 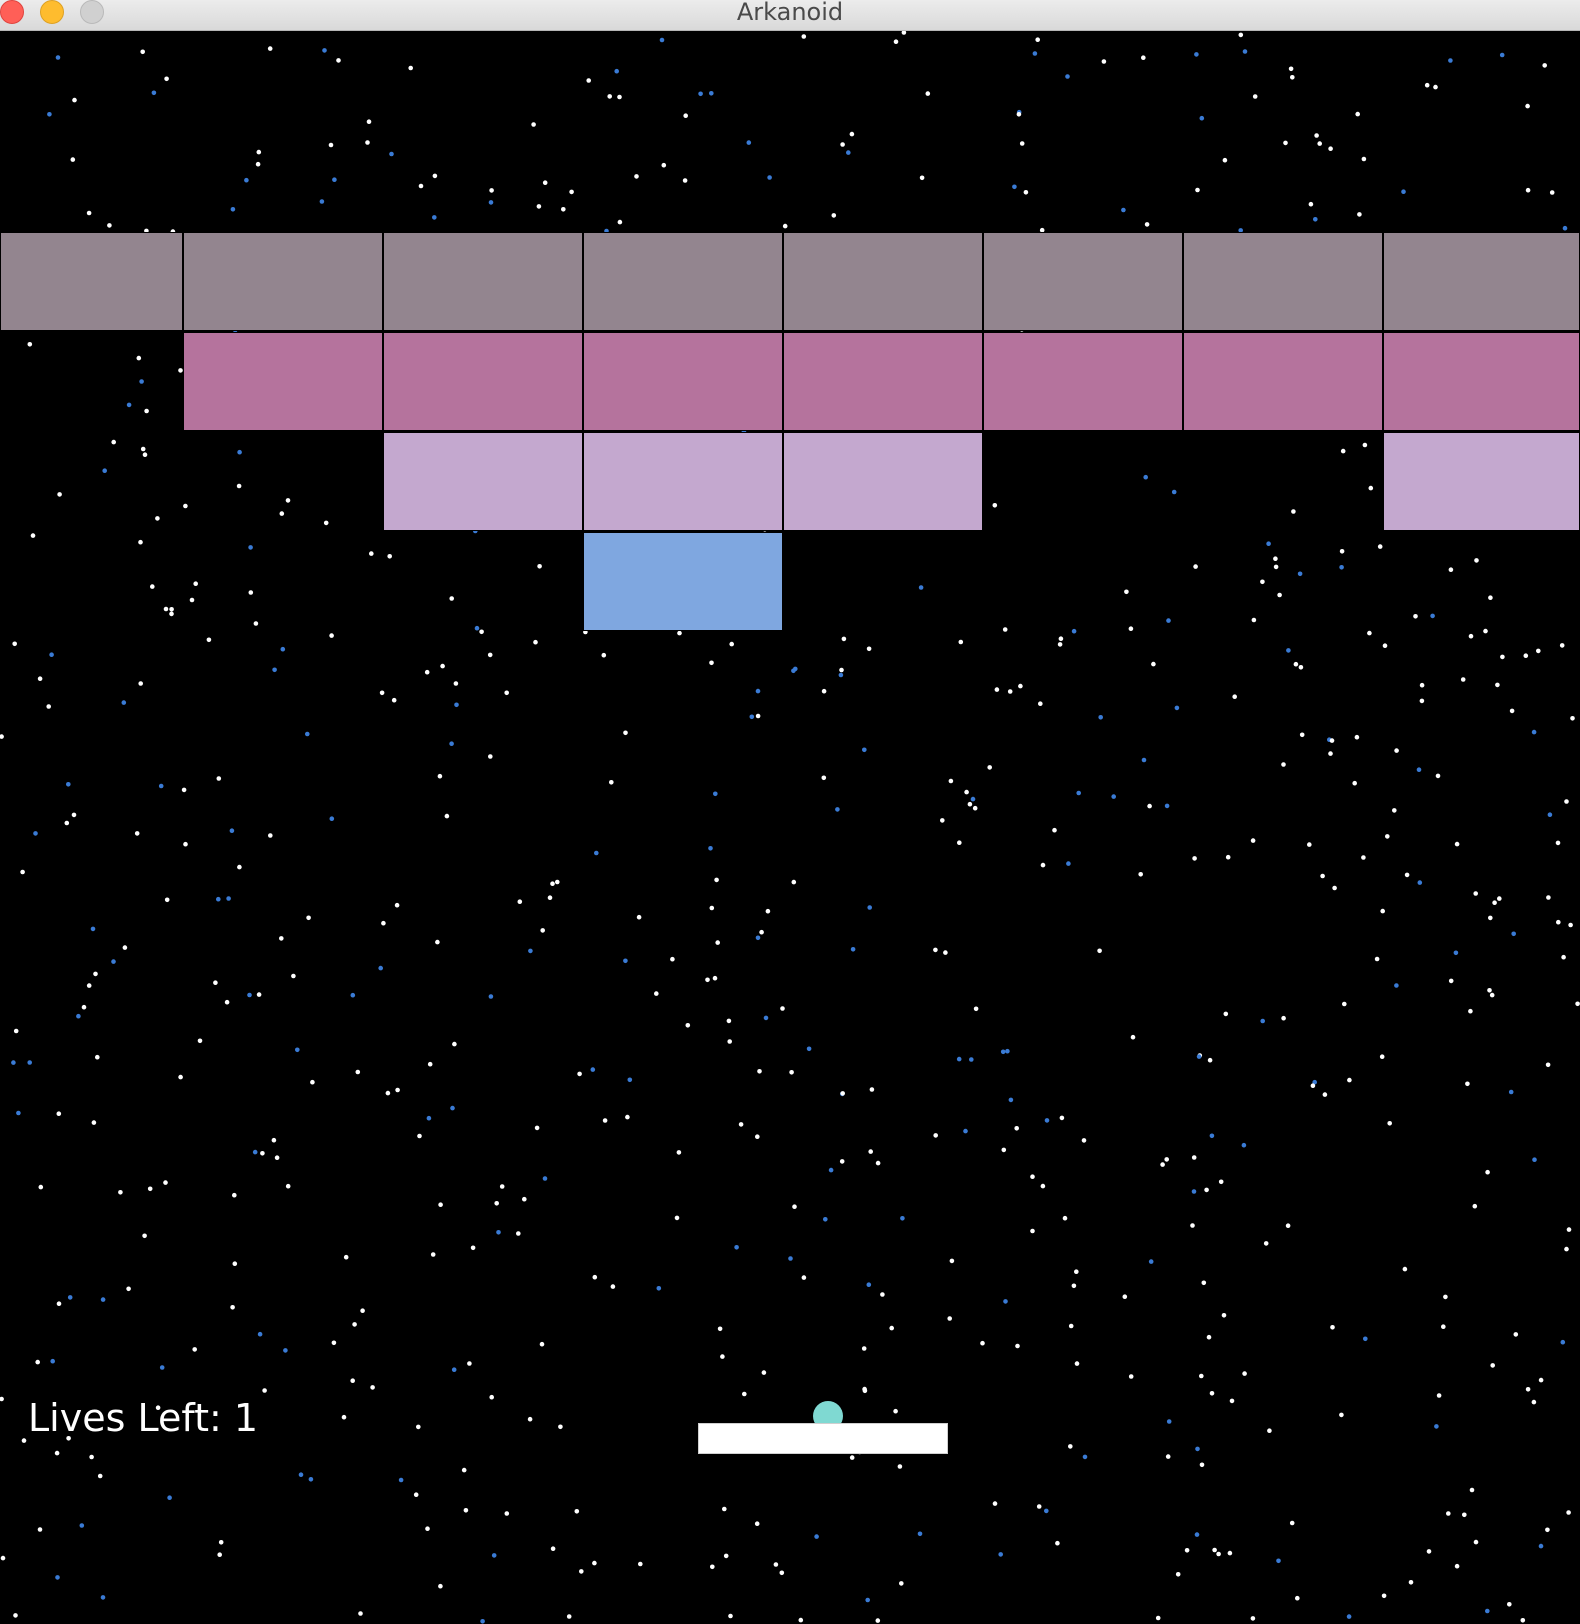 I want to click on close-button, so click(x=12, y=12).